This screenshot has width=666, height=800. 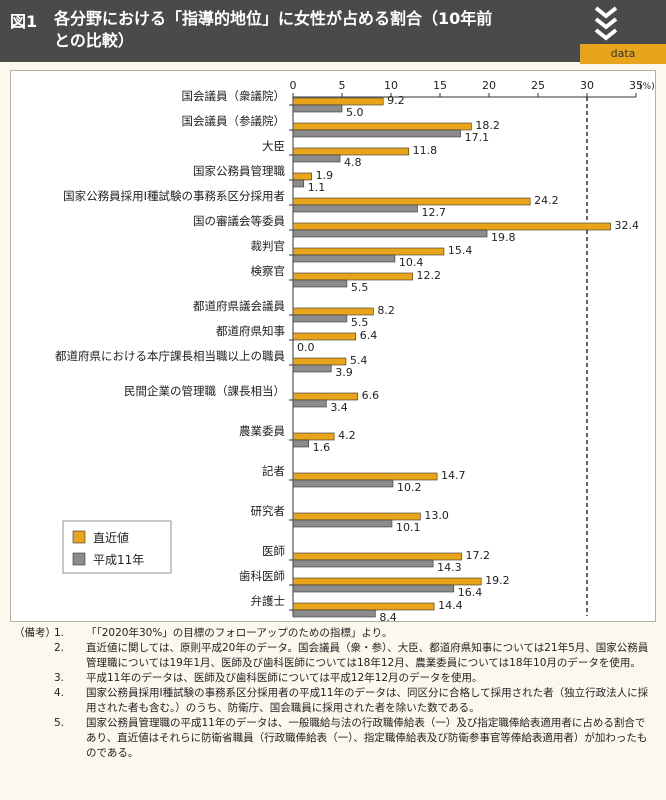 What do you see at coordinates (386, 310) in the screenshot?
I see `value-label-recent: 8.2` at bounding box center [386, 310].